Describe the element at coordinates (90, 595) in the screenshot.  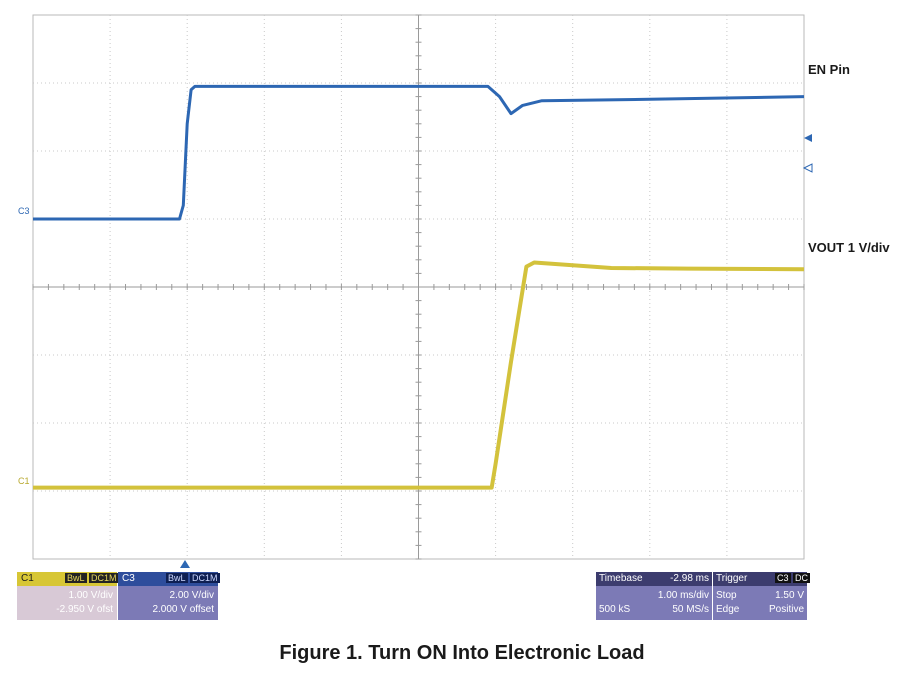
I see `c1-vdiv: 1.00 V/div` at that location.